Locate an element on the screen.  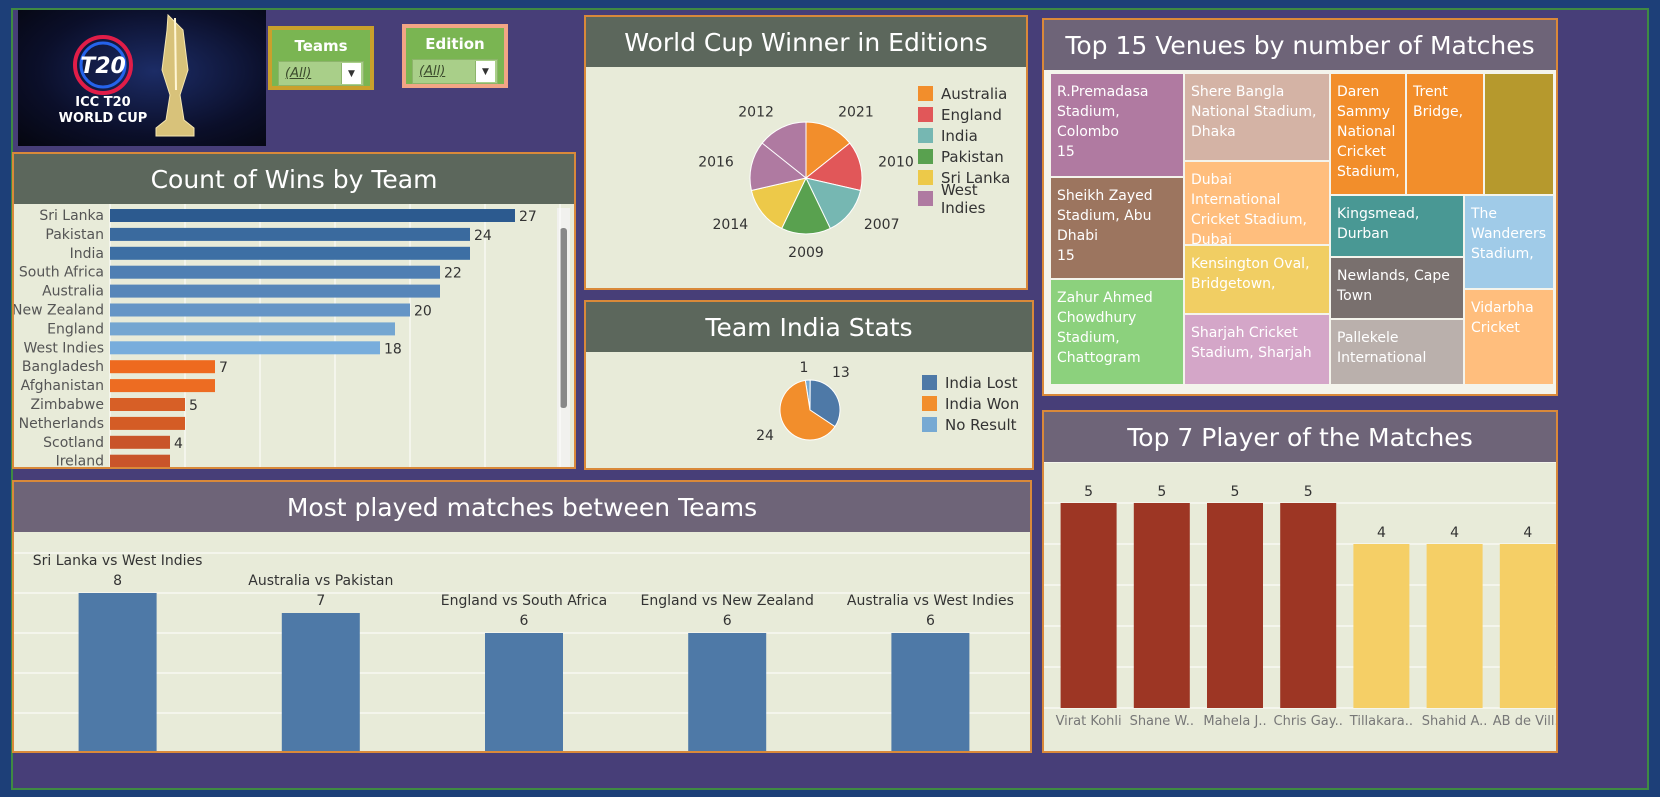
matchup-category-label: Australia vs West Indies is located at coordinates (930, 601).